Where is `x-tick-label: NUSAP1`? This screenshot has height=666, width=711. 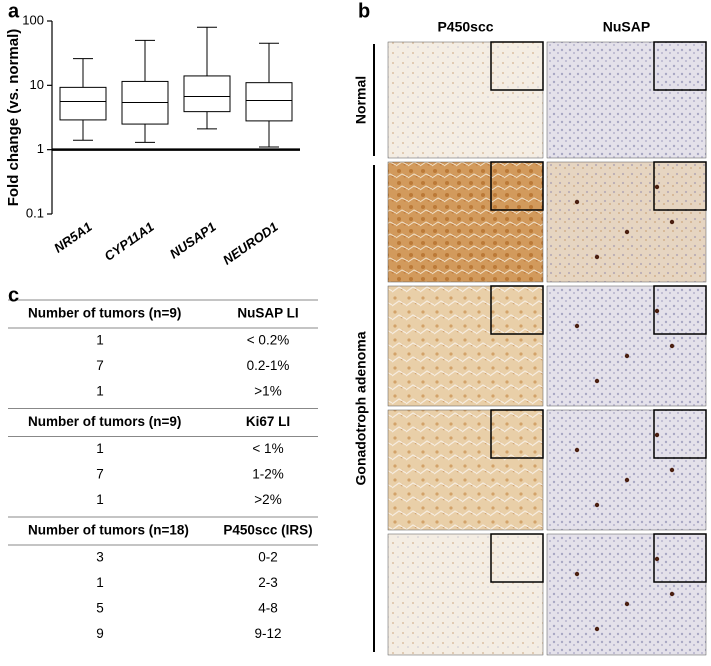 x-tick-label: NUSAP1 is located at coordinates (193, 240).